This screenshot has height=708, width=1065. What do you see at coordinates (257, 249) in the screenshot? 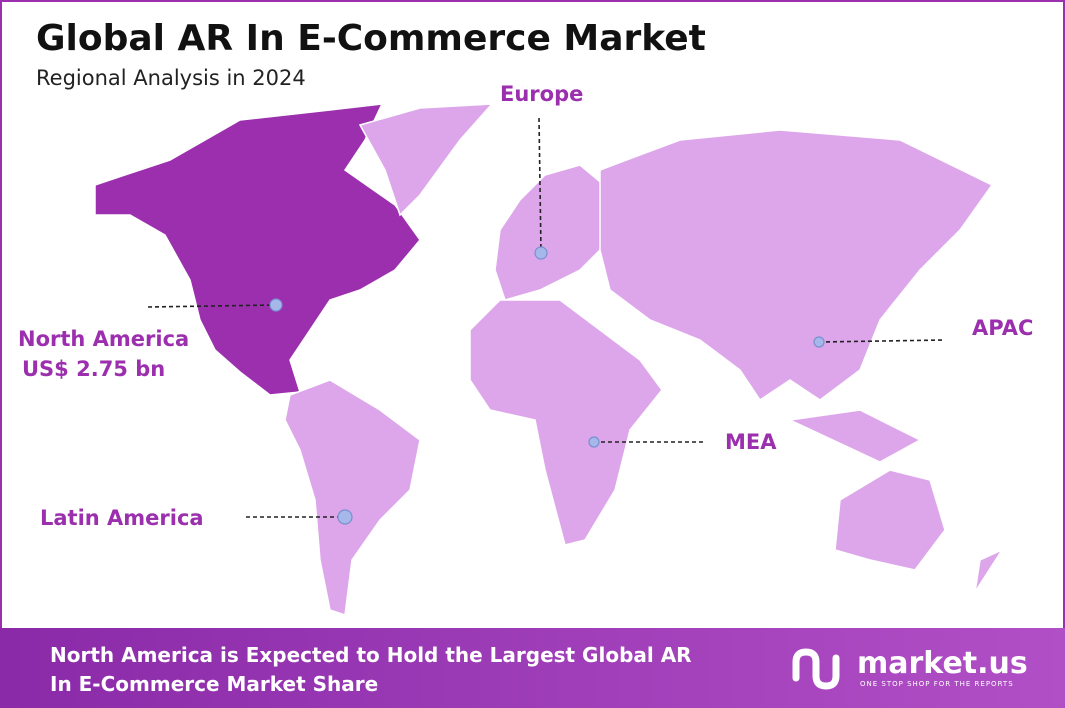
I see `north-america` at bounding box center [257, 249].